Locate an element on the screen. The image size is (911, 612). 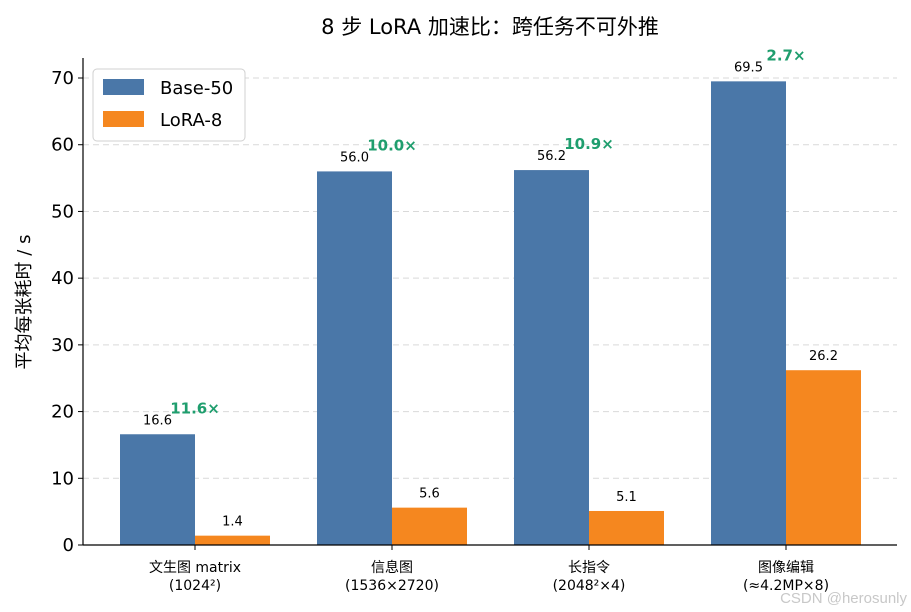
x-tick-label: 长指令 is located at coordinates (589, 568).